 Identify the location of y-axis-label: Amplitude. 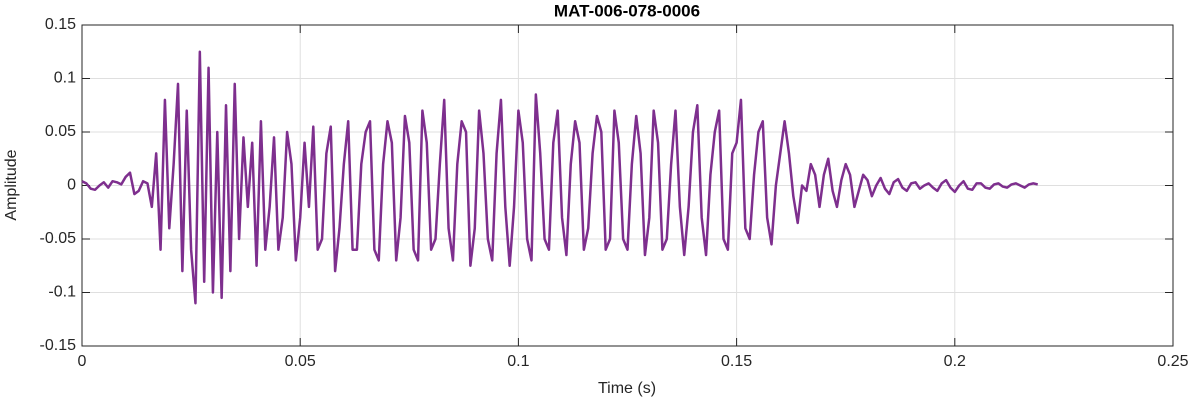
(11, 184).